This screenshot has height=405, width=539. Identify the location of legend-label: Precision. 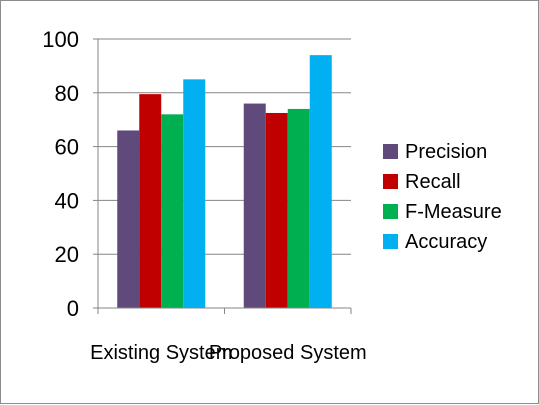
(446, 152).